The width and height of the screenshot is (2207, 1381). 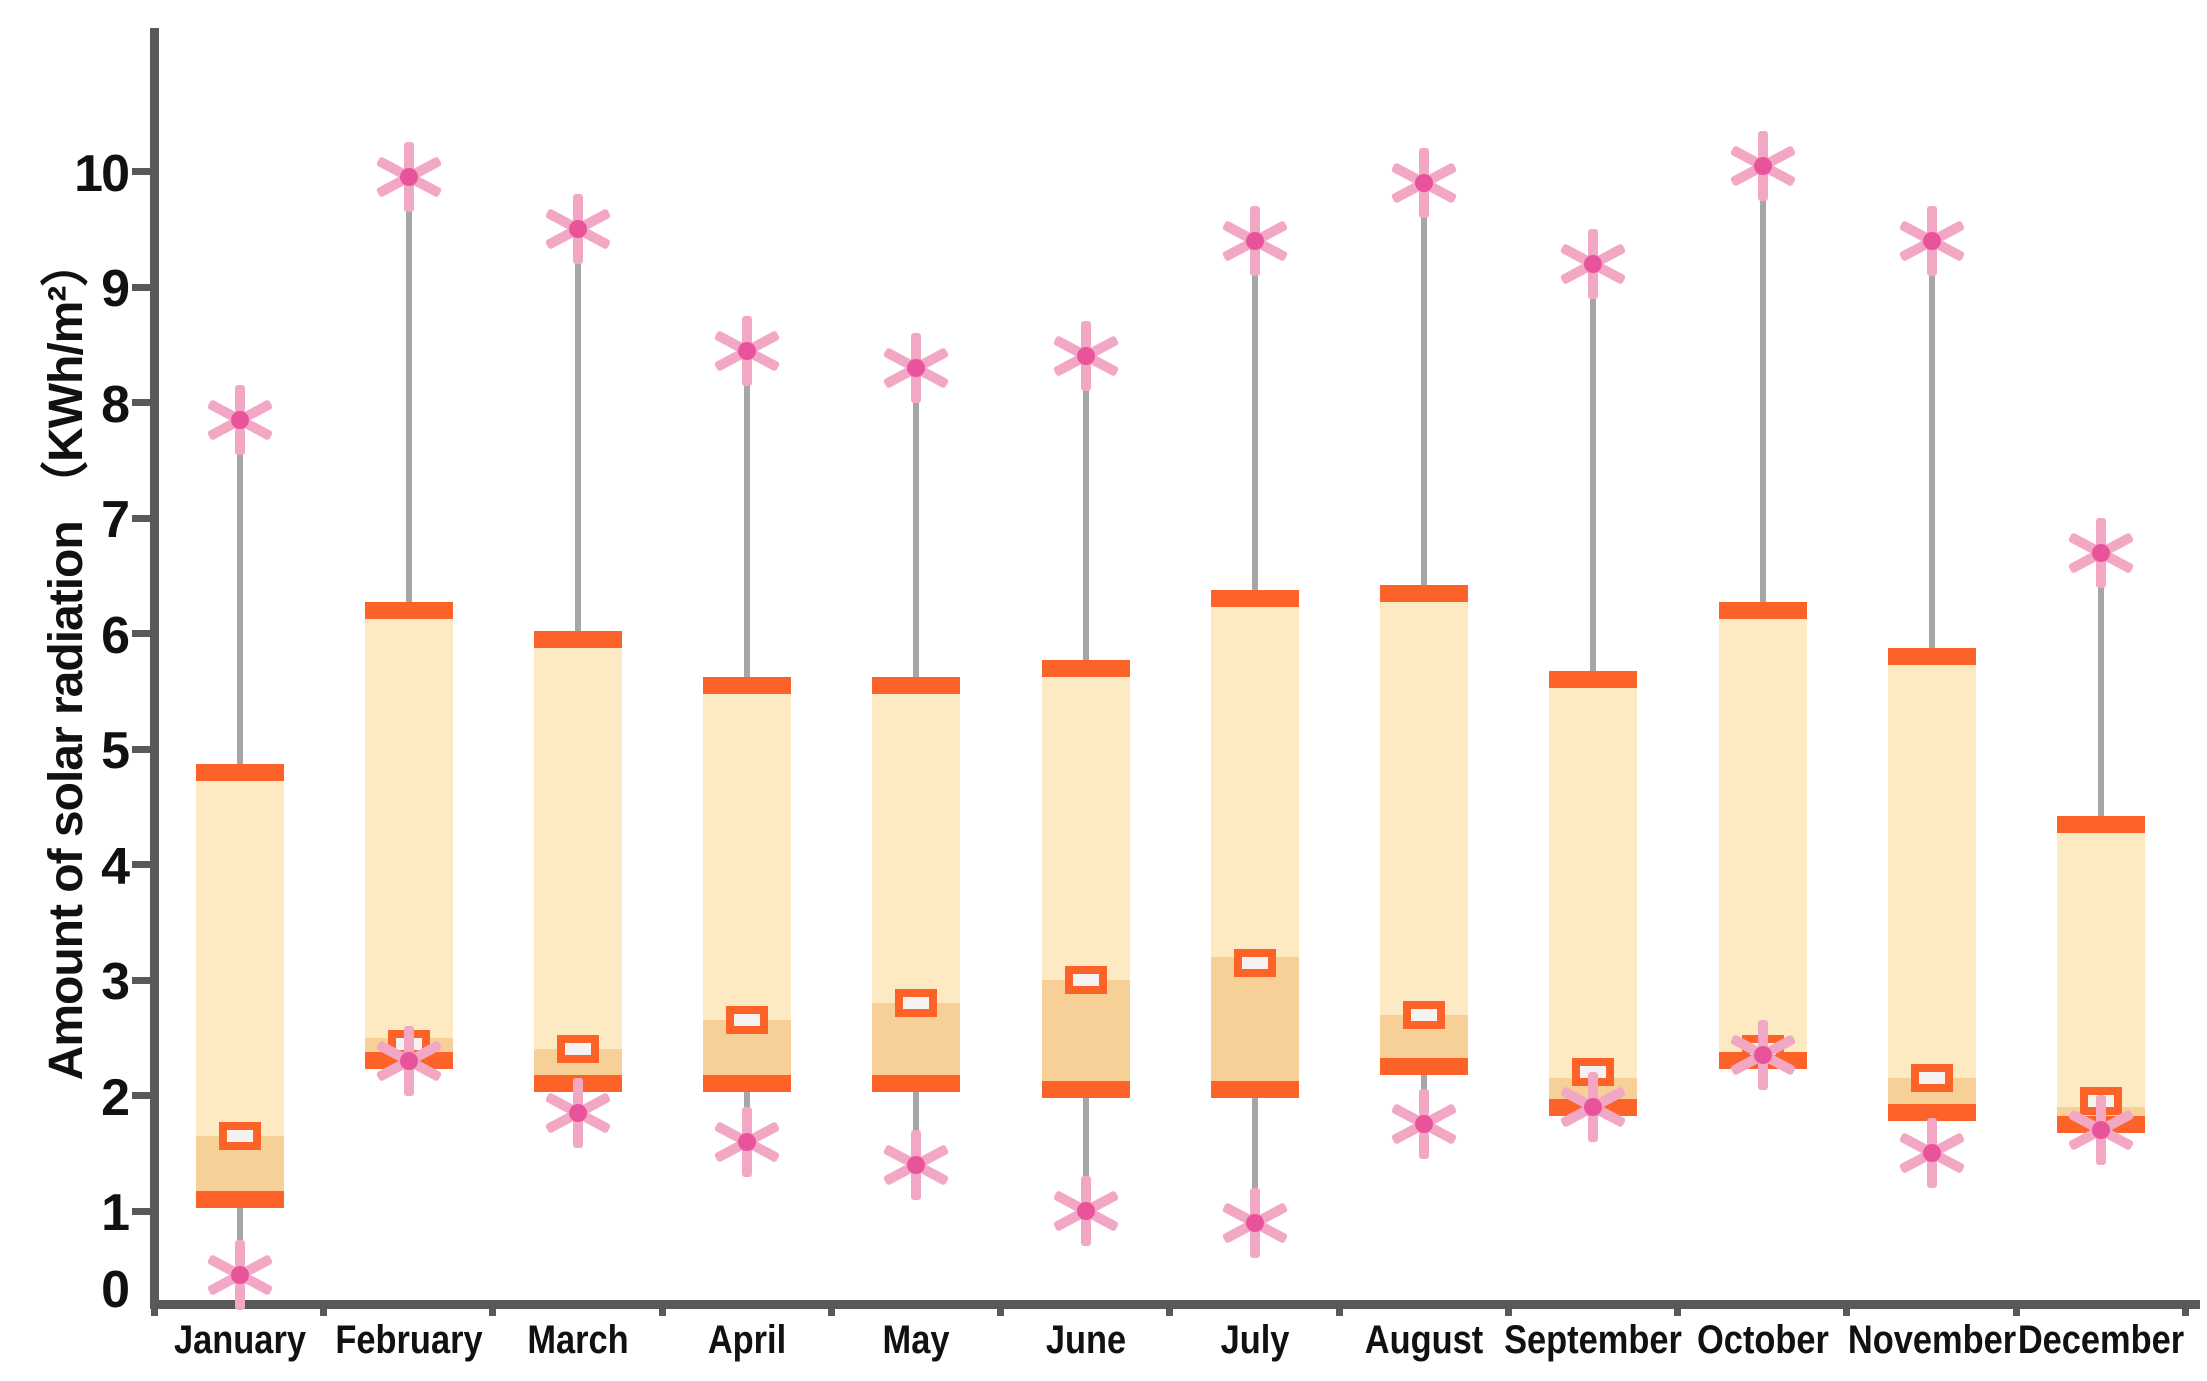 What do you see at coordinates (239, 1237) in the screenshot?
I see `whisker-lower` at bounding box center [239, 1237].